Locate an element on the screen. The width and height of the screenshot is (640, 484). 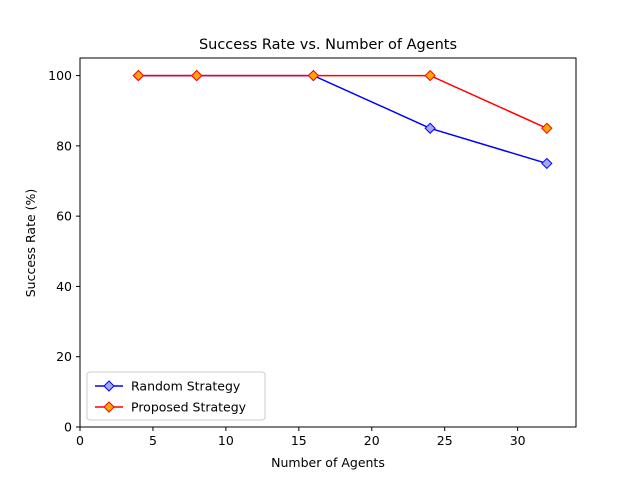
y-tick-label: 60 is located at coordinates (64, 216).